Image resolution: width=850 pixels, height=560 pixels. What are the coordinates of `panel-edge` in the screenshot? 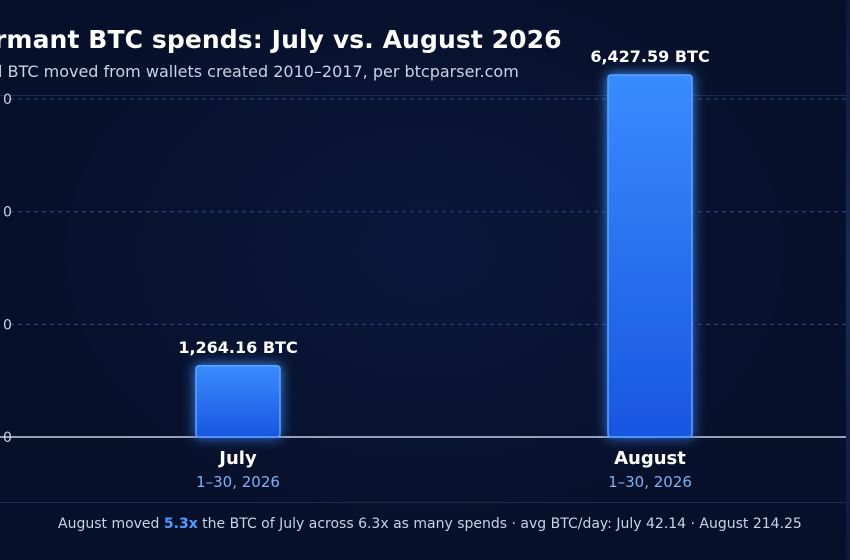 It's located at (848, 280).